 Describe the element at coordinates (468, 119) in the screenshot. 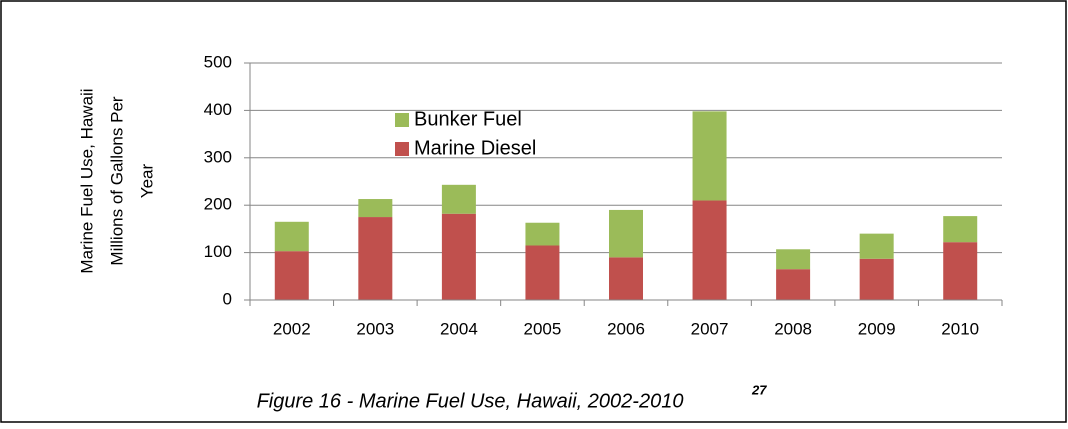

I see `legend-label: Bunker Fuel` at that location.